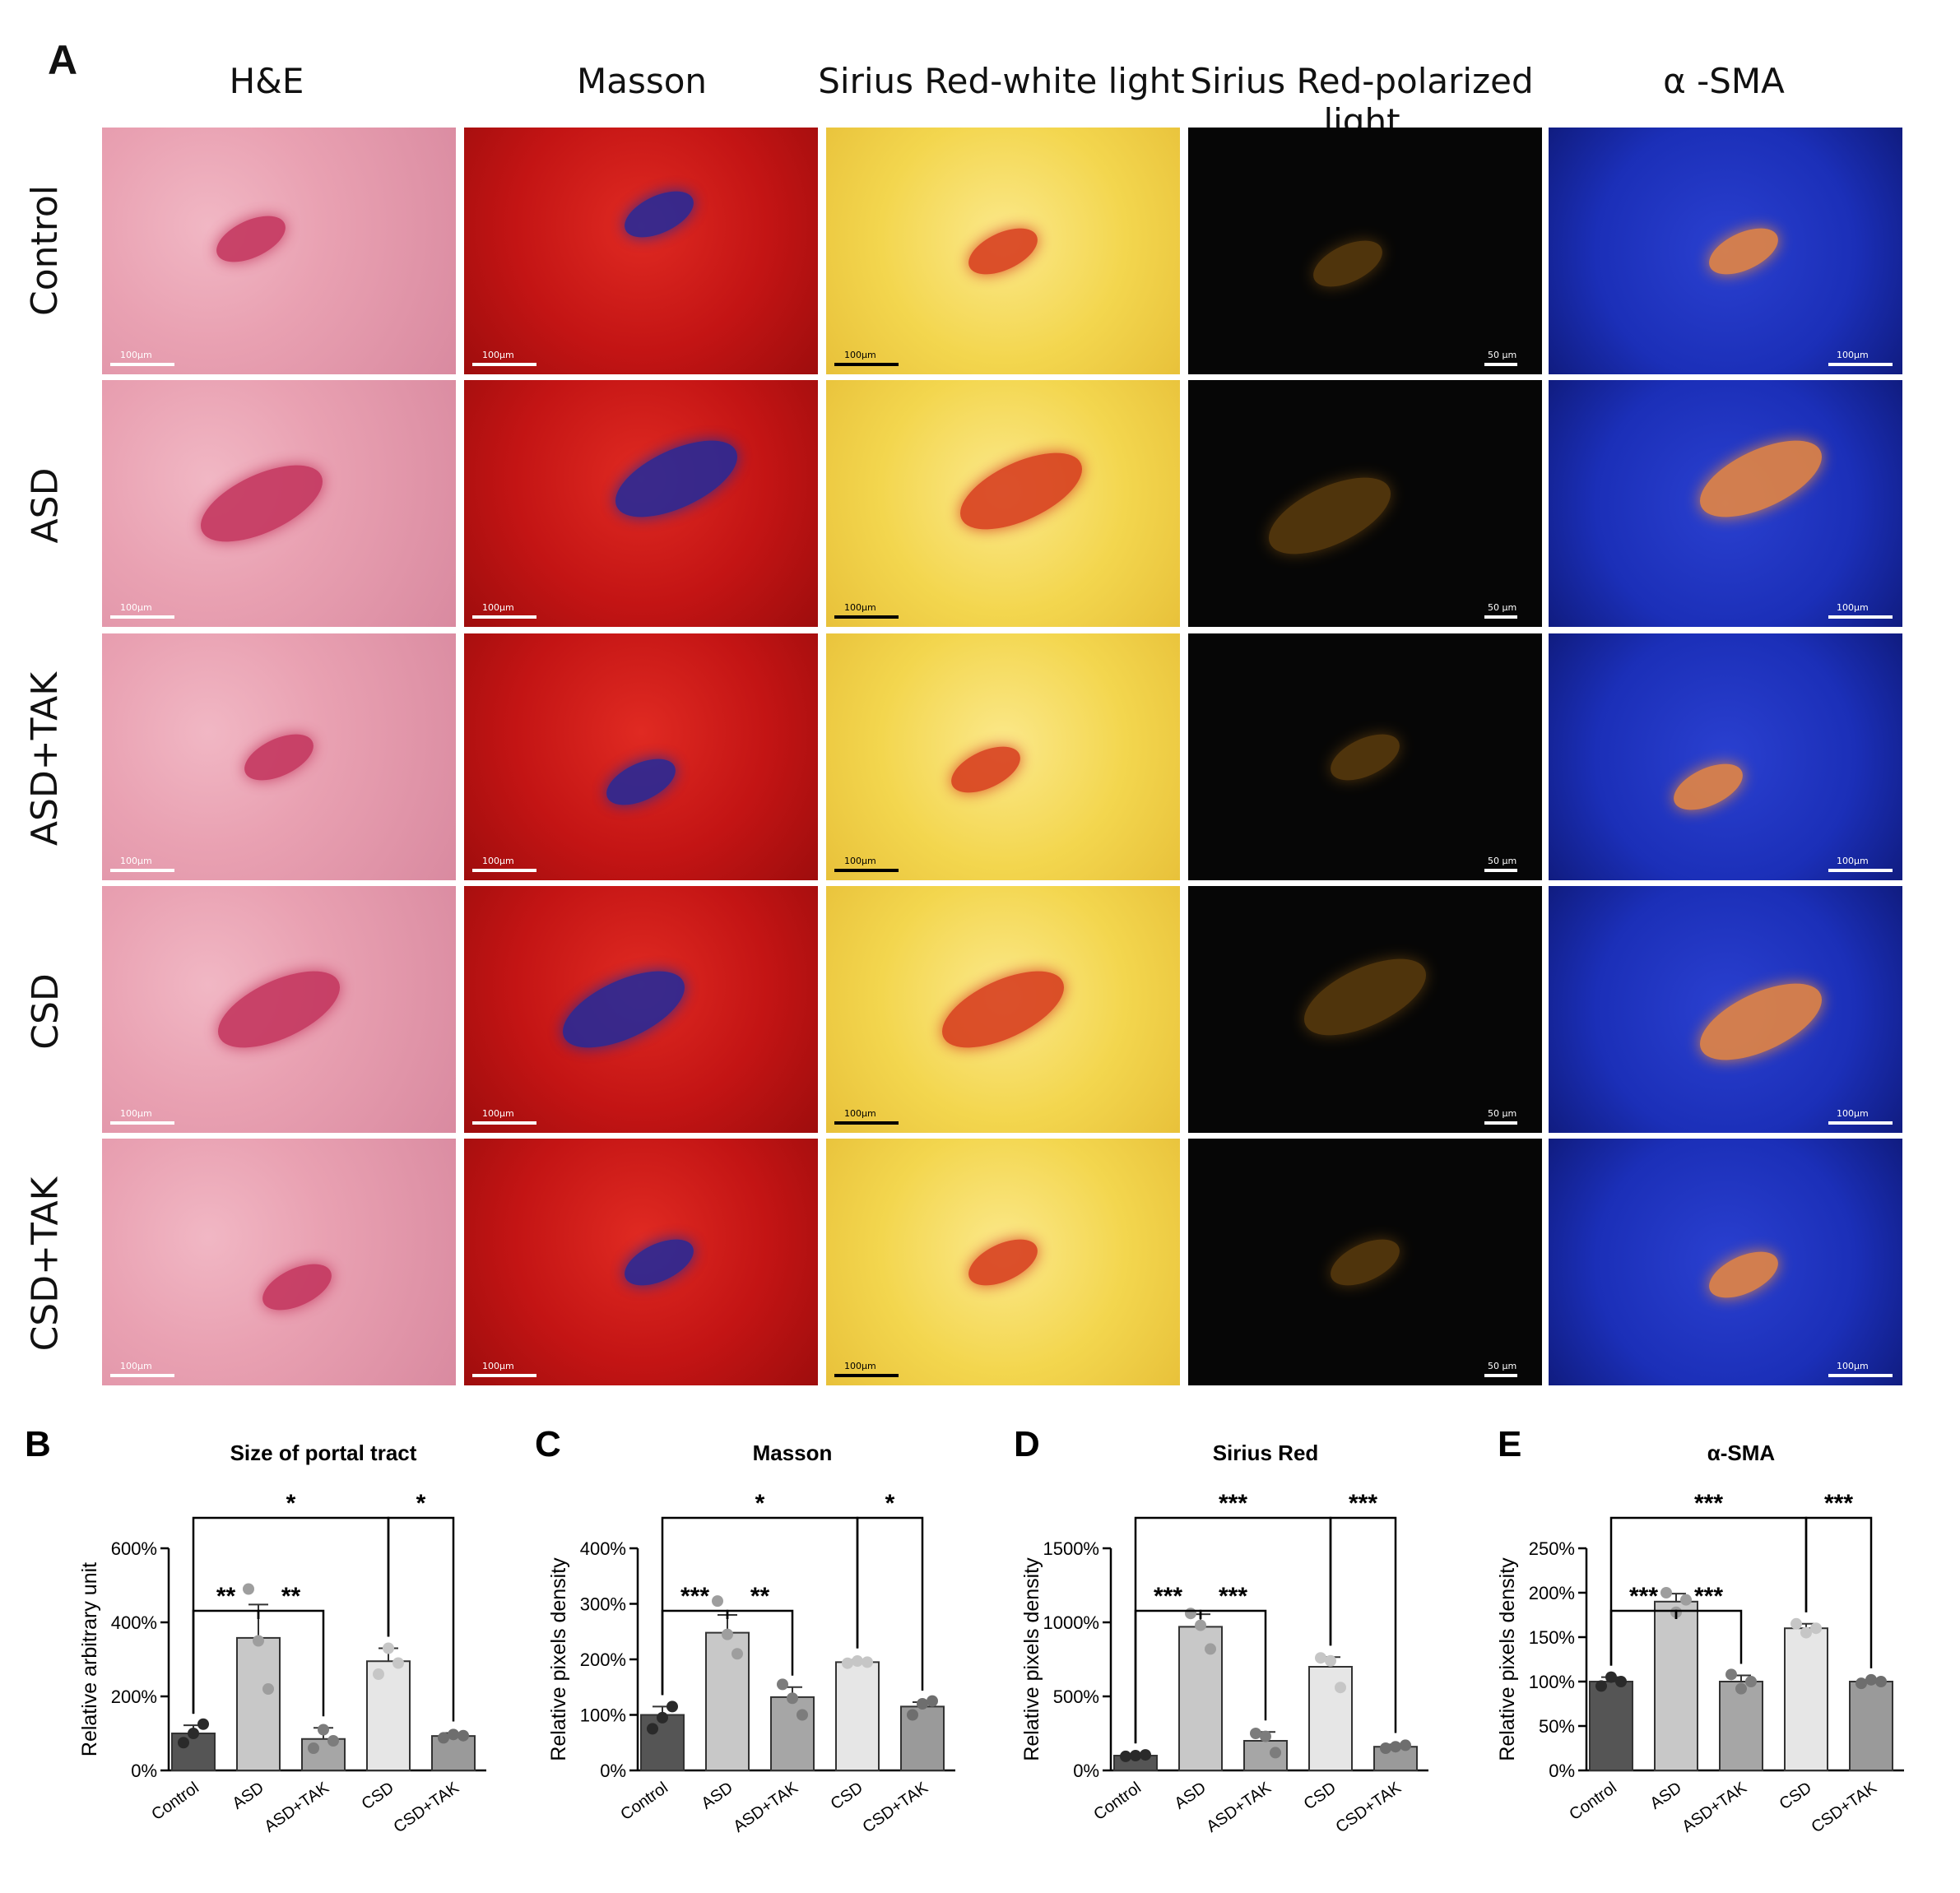 The height and width of the screenshot is (1893, 1960). I want to click on micrograph-masson-asd-tak: 100µm, so click(641, 756).